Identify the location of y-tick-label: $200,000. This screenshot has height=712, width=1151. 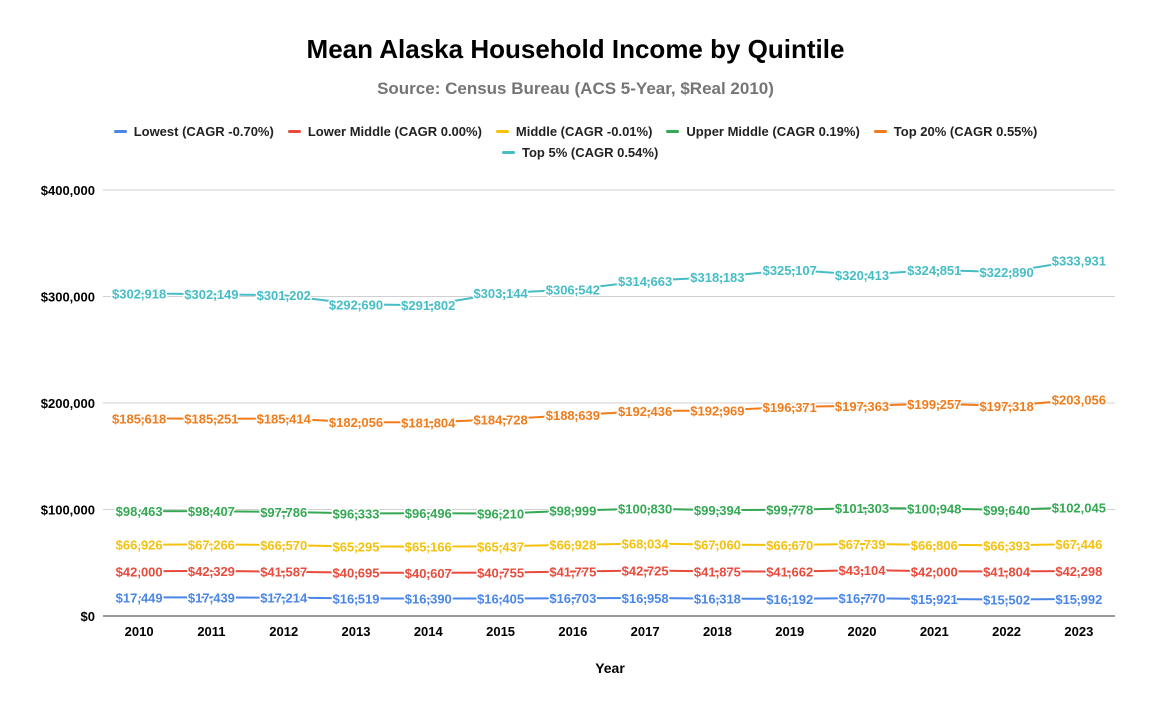
(68, 403).